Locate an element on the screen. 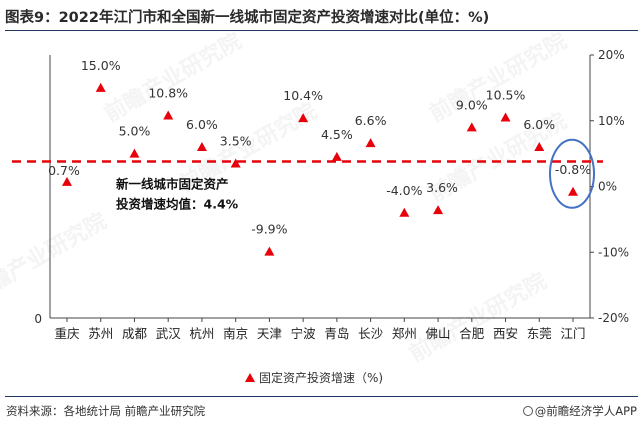  x-tick-label: 苏州 is located at coordinates (100, 333).